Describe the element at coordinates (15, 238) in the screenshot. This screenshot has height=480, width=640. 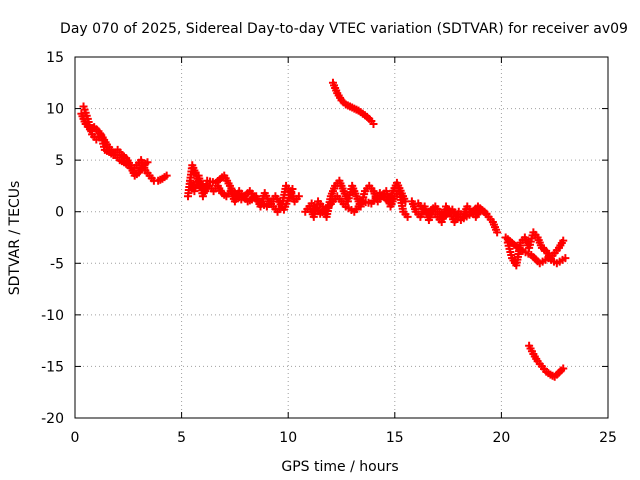
I see `y-axis-label: SDTVAR / TECUs` at that location.